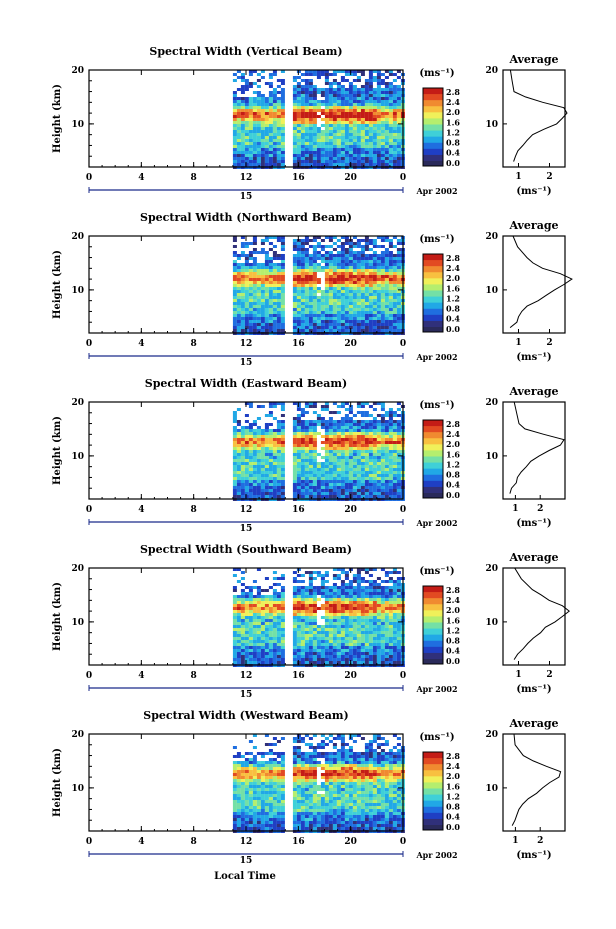 Image resolution: width=616 pixels, height=929 pixels. What do you see at coordinates (246, 197) in the screenshot?
I see `day-label: 15` at bounding box center [246, 197].